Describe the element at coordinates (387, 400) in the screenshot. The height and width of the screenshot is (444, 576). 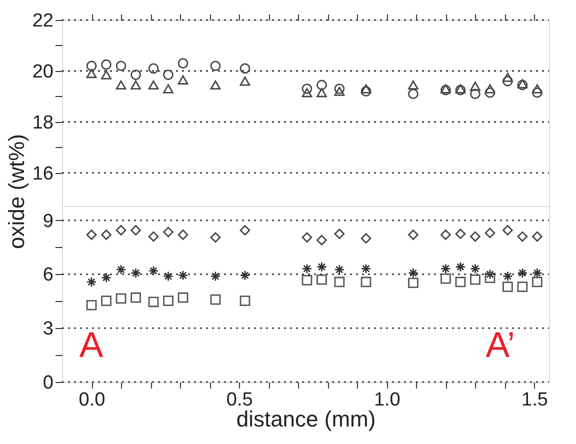
I see `x-tick-label: 1.0` at that location.